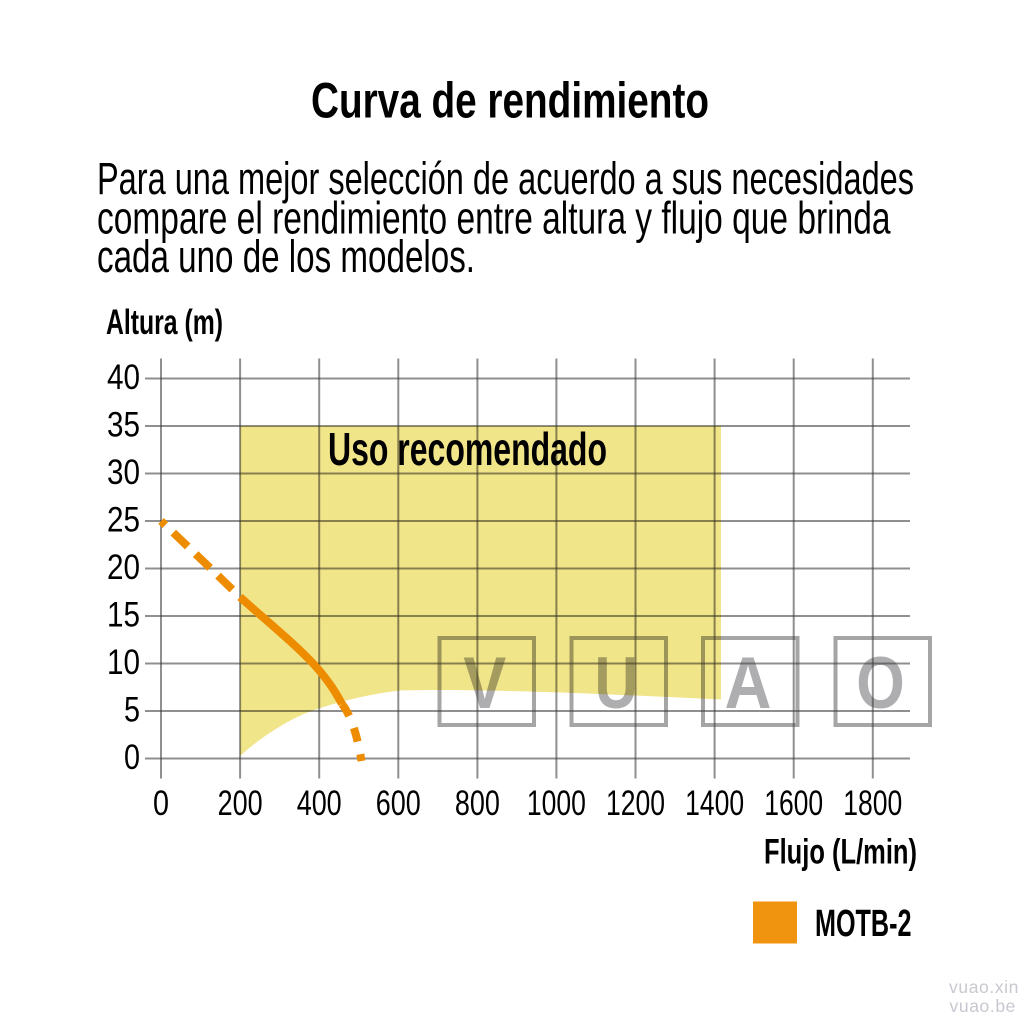  I want to click on svg-text: 800, so click(477, 803).